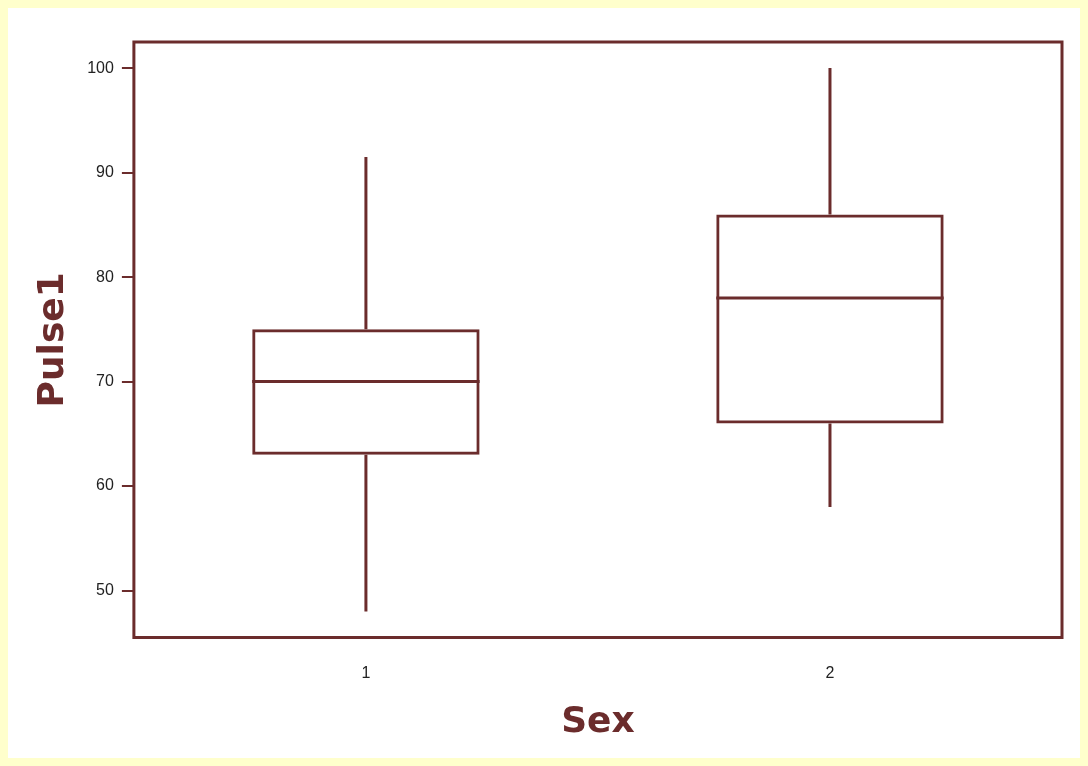 The width and height of the screenshot is (1088, 766). I want to click on x-tick-label: 1, so click(366, 672).